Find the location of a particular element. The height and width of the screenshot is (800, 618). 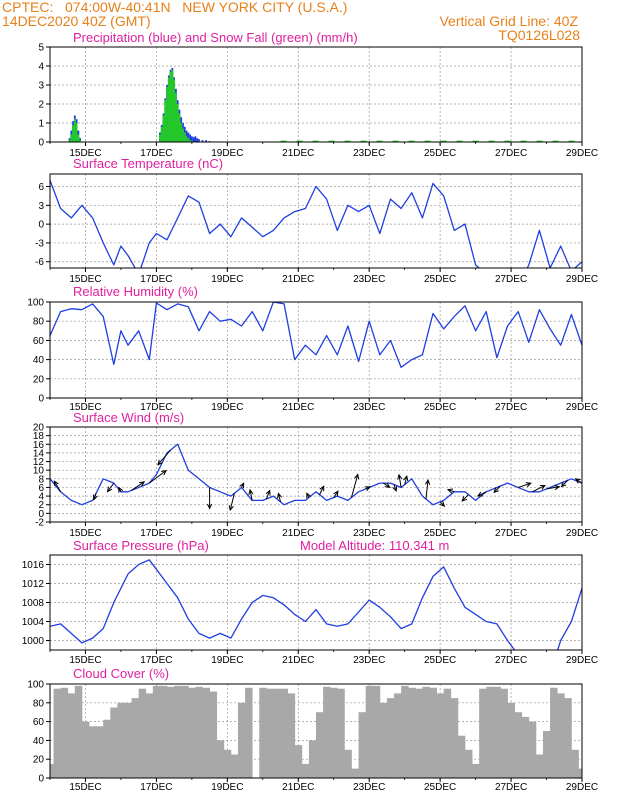

pressure-xtick-label: 27DEC is located at coordinates (511, 660).